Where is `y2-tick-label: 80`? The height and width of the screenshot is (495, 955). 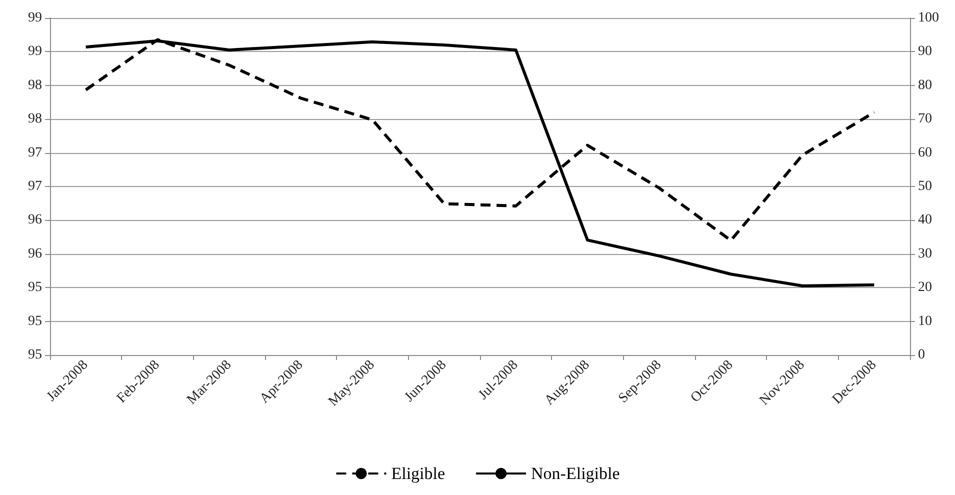
y2-tick-label: 80 is located at coordinates (925, 85).